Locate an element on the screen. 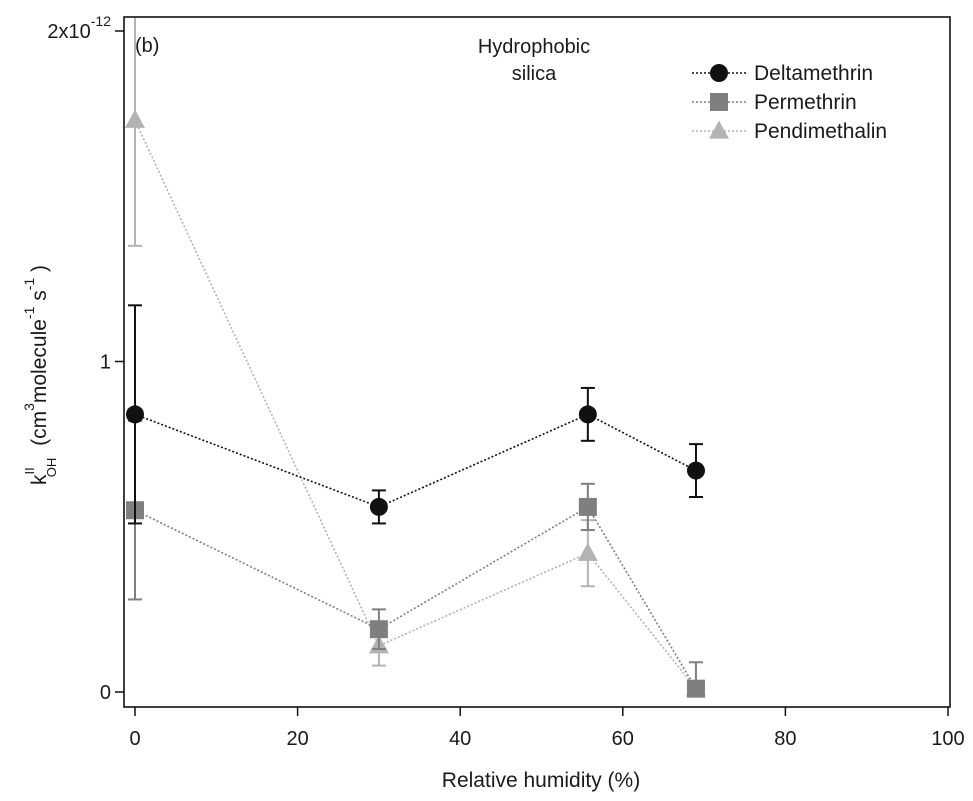 This screenshot has width=973, height=801. x-tick-label: 40 is located at coordinates (460, 739).